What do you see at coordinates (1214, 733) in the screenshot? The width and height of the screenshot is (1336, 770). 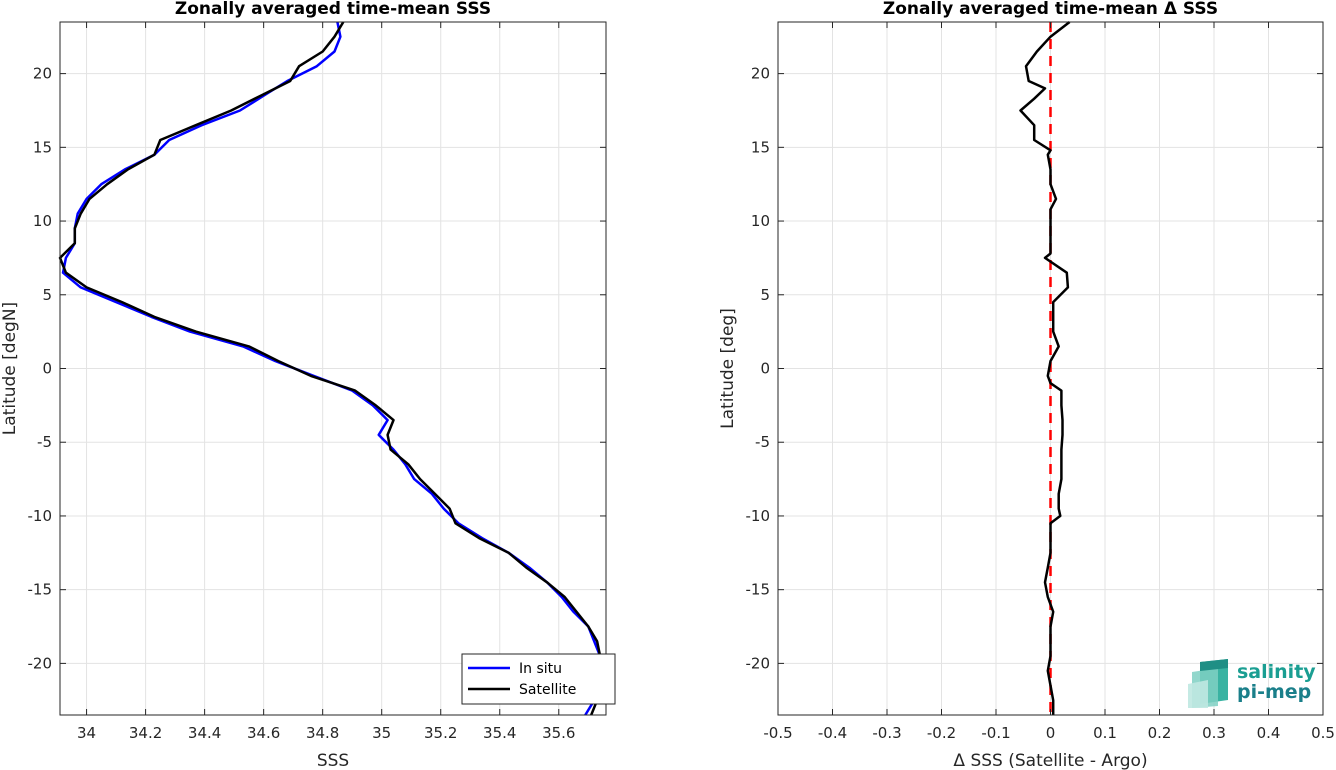 I see `x-tick-label: 0.3` at bounding box center [1214, 733].